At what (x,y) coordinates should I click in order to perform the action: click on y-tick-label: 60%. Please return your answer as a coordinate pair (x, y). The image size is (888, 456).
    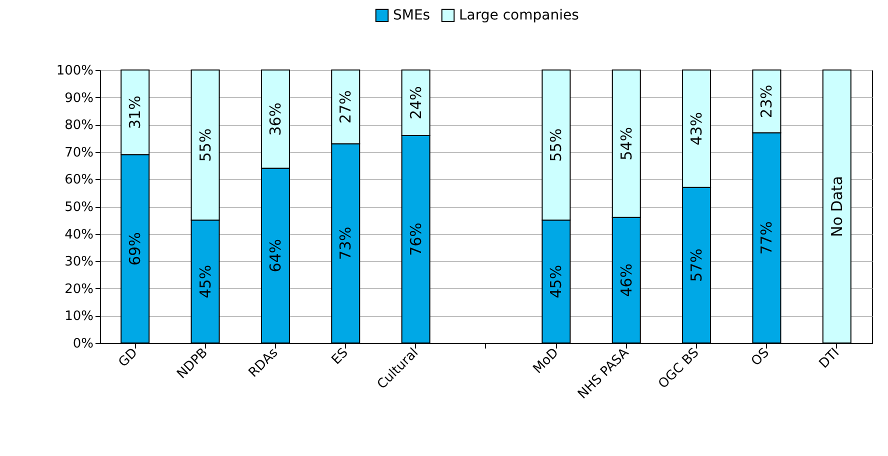
    Looking at the image, I should click on (79, 180).